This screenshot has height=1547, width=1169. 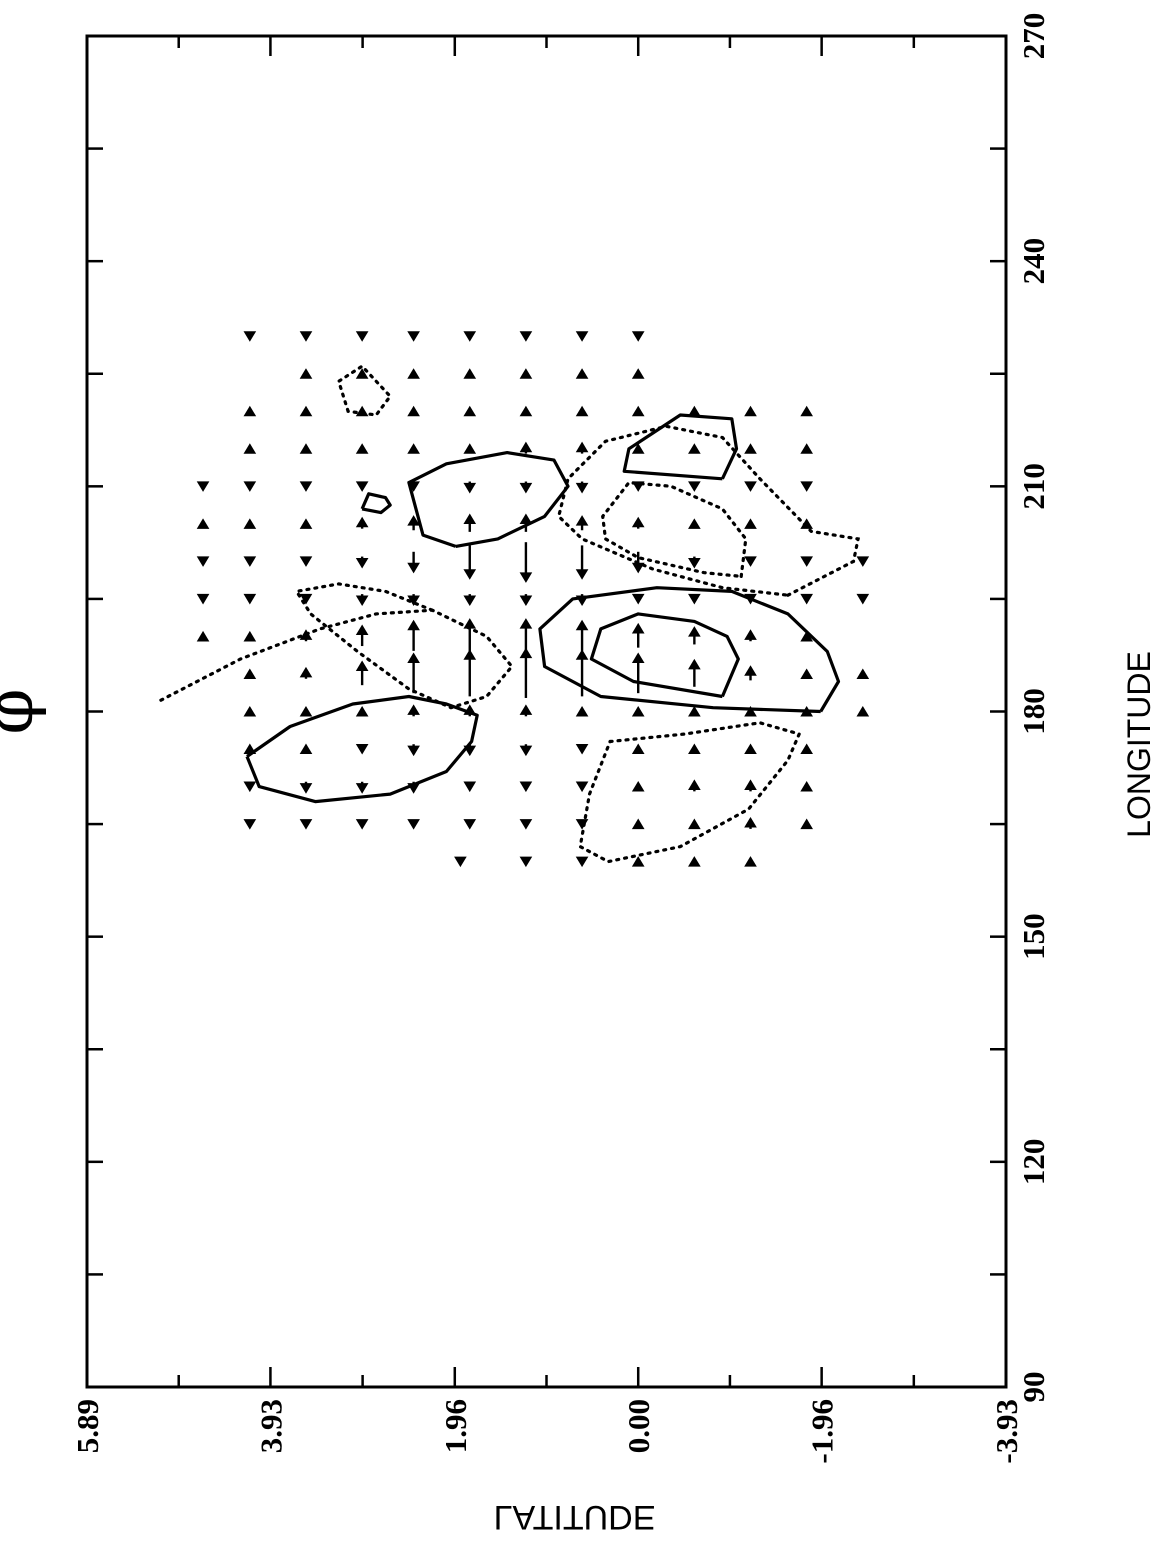 I want to click on x-tick-label: 120, so click(x=1033, y=1162).